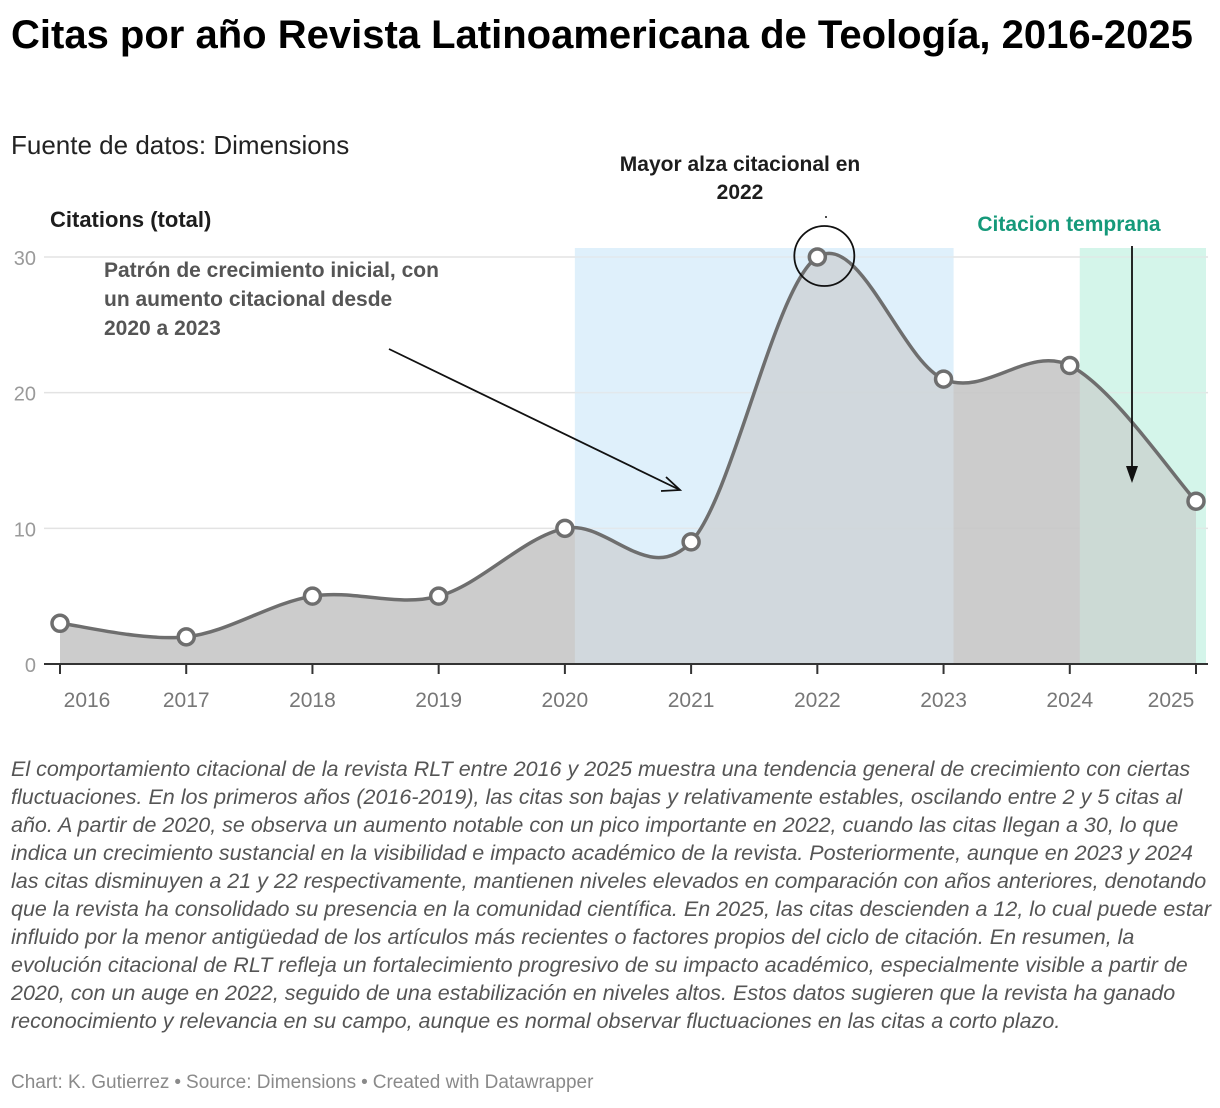  What do you see at coordinates (943, 700) in the screenshot?
I see `x-tick-label: 2023` at bounding box center [943, 700].